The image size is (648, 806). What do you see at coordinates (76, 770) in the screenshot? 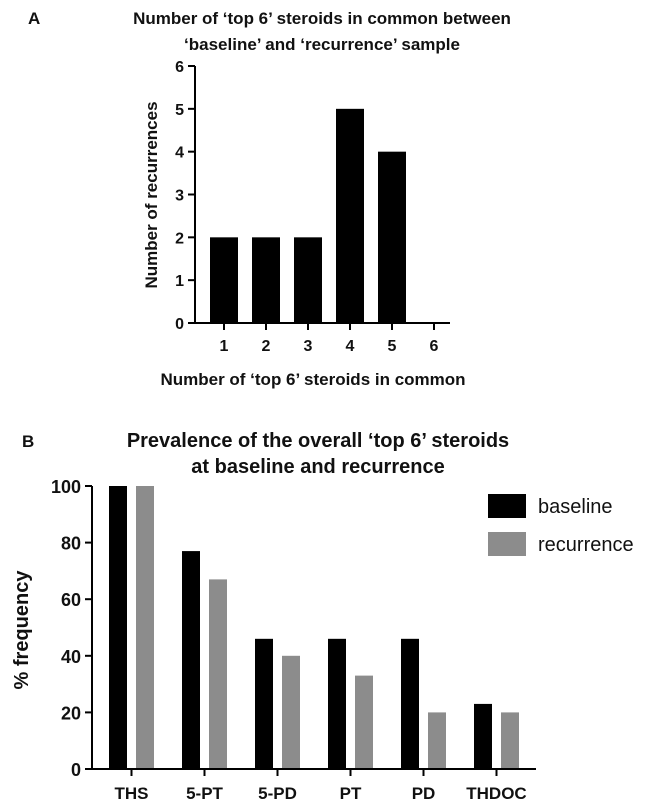
I see `panel-b-y-tick-label: 0` at bounding box center [76, 770].